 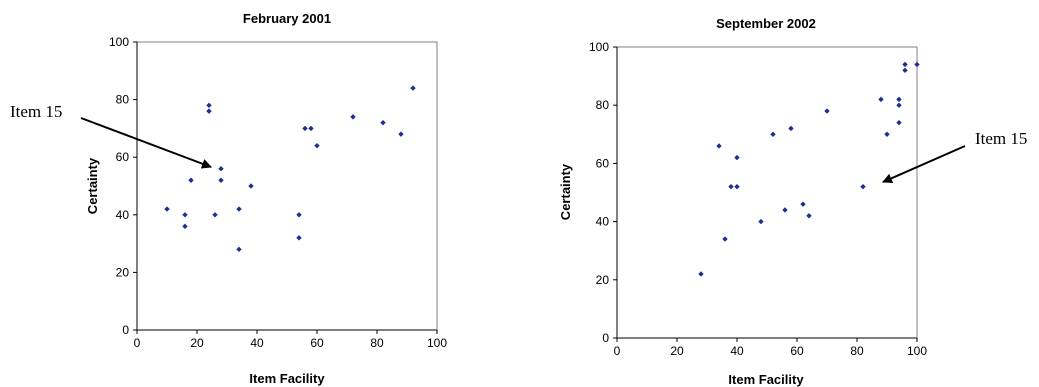 What do you see at coordinates (766, 23) in the screenshot?
I see `chart-title: September 2002` at bounding box center [766, 23].